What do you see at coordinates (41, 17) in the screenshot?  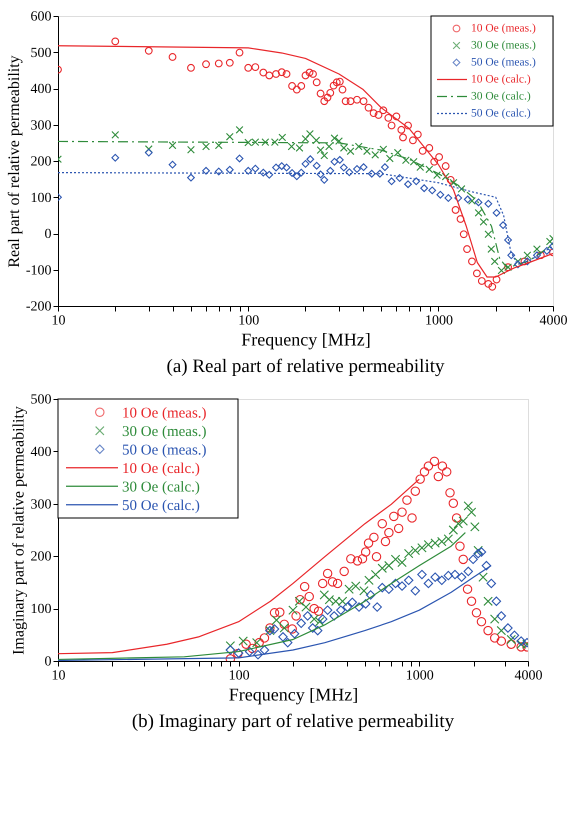 I see `y-tick-label: 600` at bounding box center [41, 17].